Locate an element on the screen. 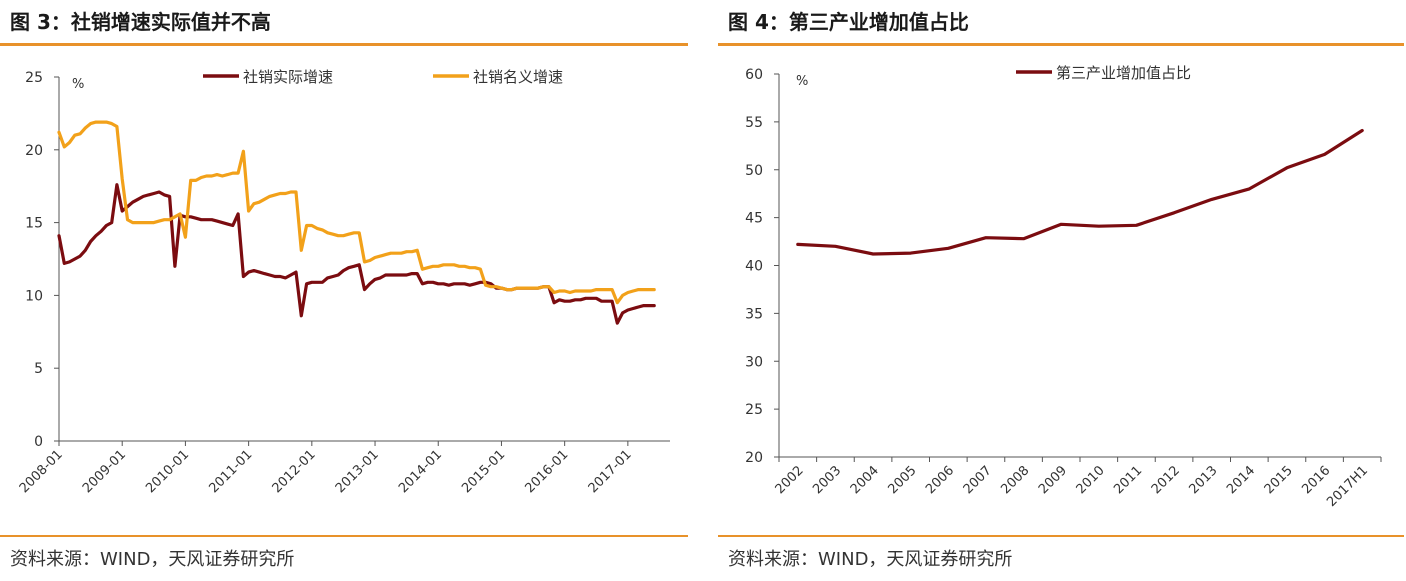  legend-label: 第三产业增加值占比 is located at coordinates (1123, 73).